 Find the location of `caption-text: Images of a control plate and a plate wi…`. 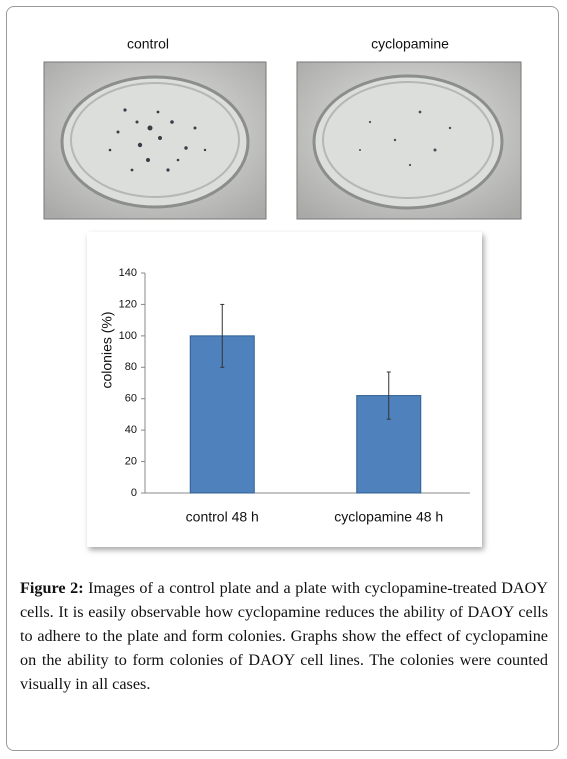

caption-text: Images of a control plate and a plate wi… is located at coordinates (284, 636).